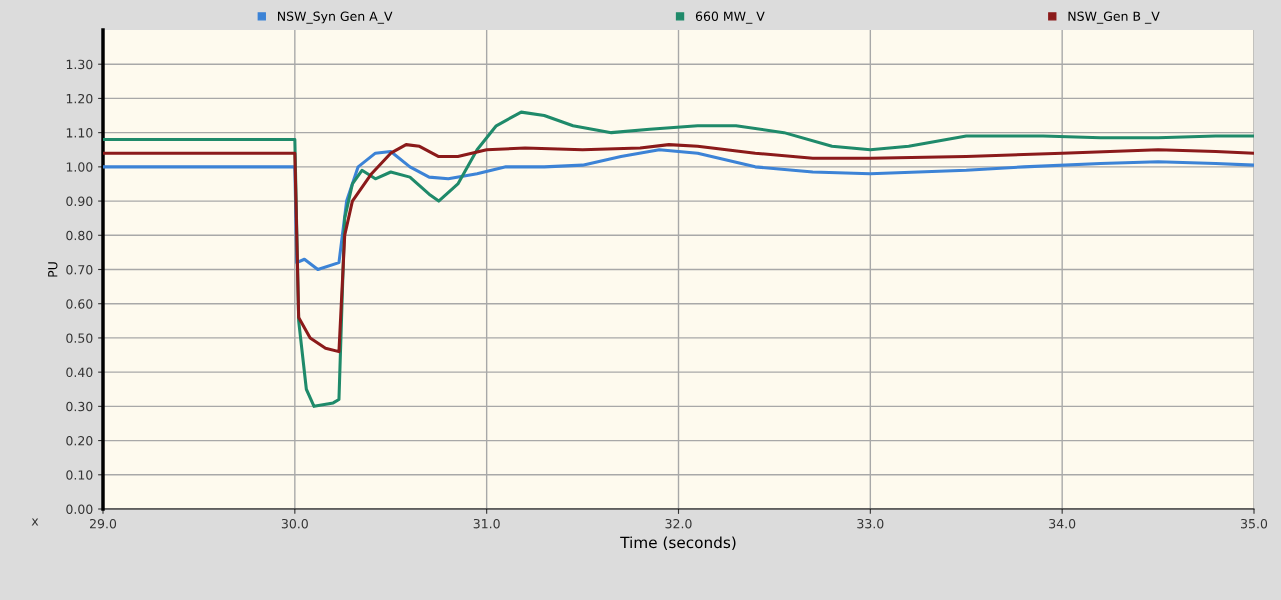  Describe the element at coordinates (79, 372) in the screenshot. I see `y-tick-label: 0.40` at that location.